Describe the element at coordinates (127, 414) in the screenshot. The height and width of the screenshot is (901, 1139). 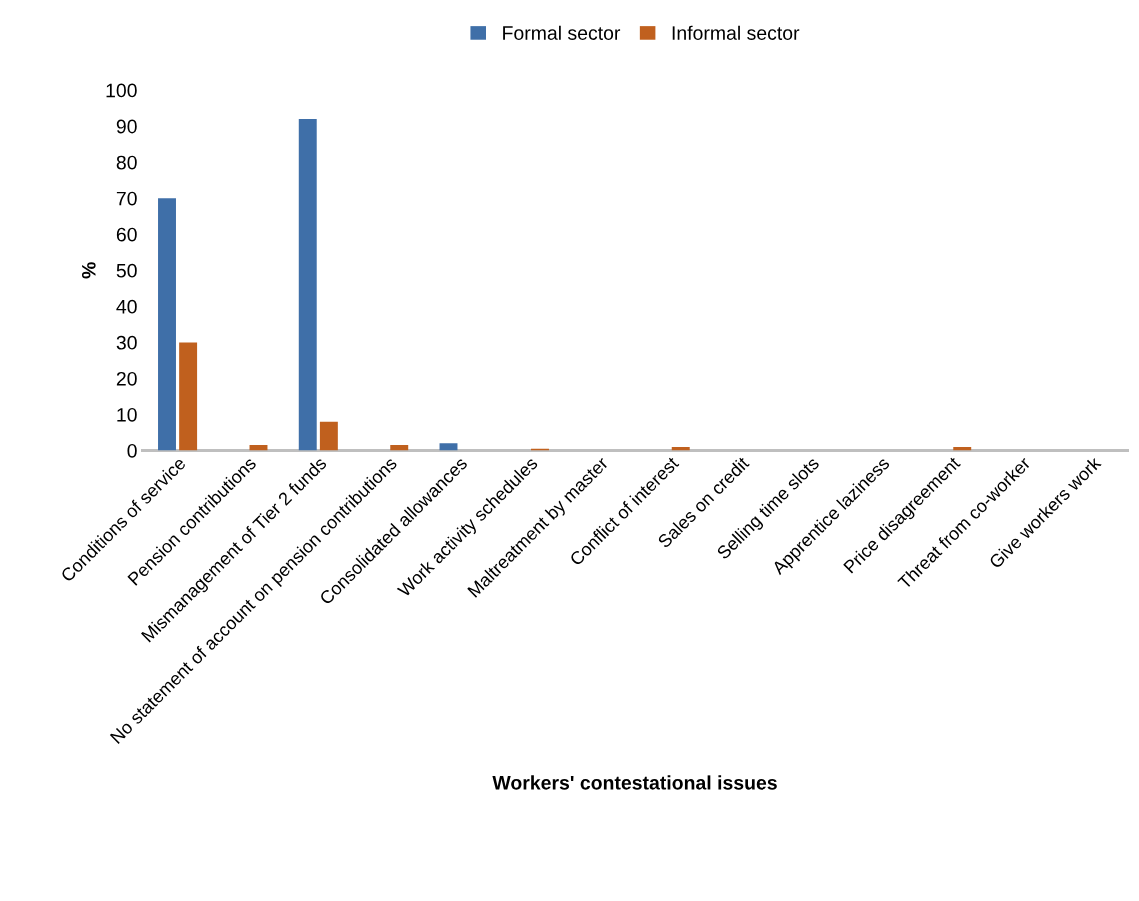
I see `y-tick-label: 10` at that location.